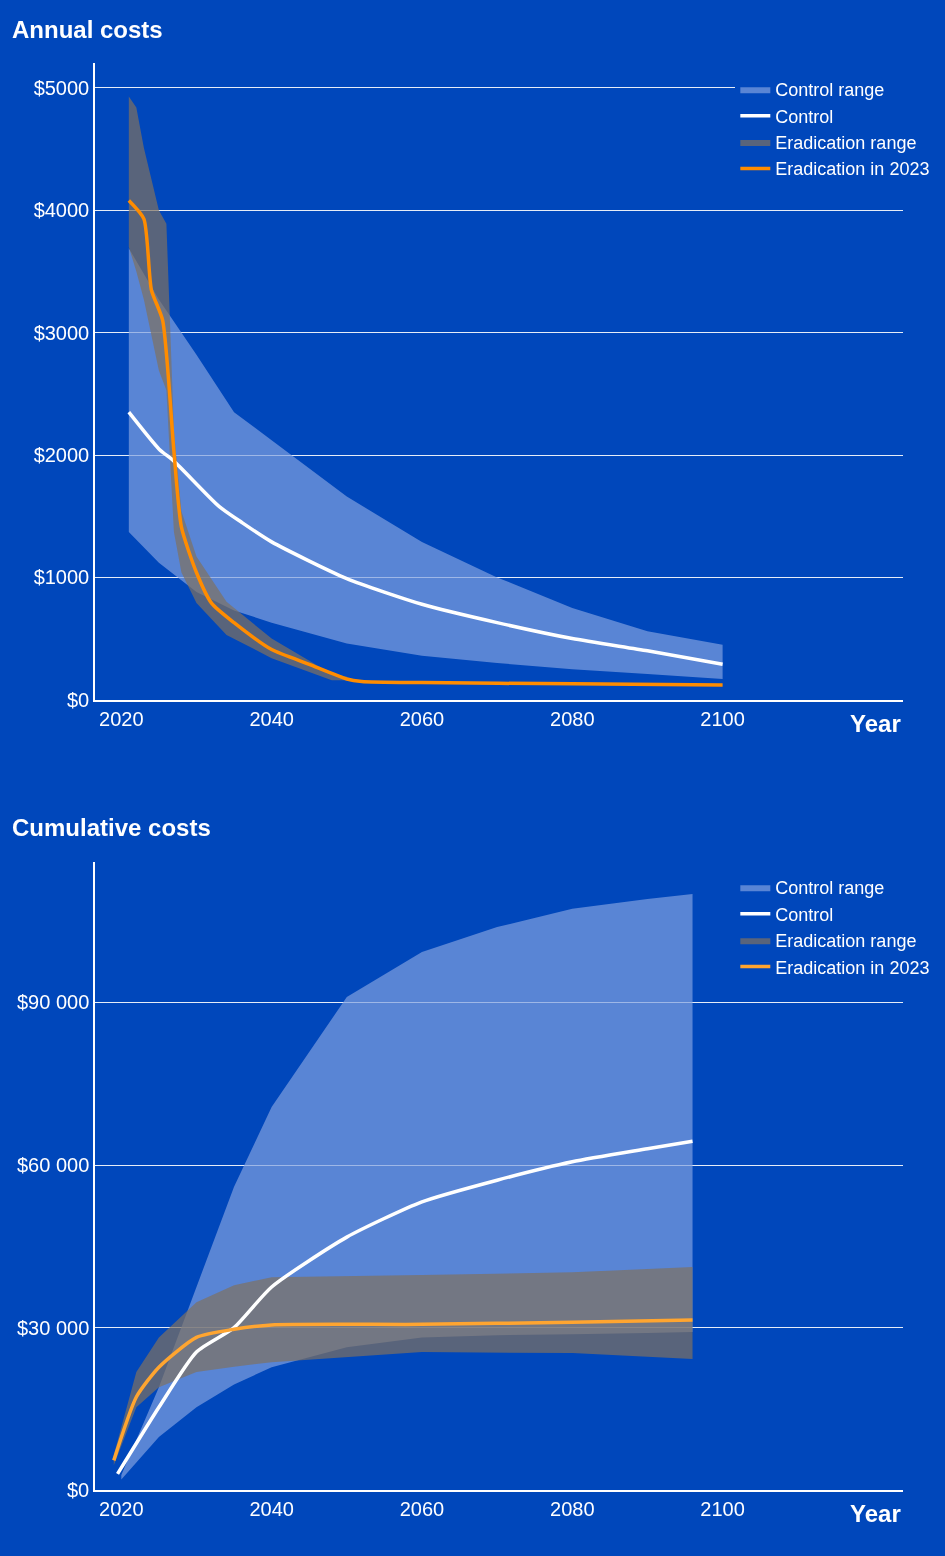  Describe the element at coordinates (53, 1327) in the screenshot. I see `y-tick-label: $30 000` at that location.